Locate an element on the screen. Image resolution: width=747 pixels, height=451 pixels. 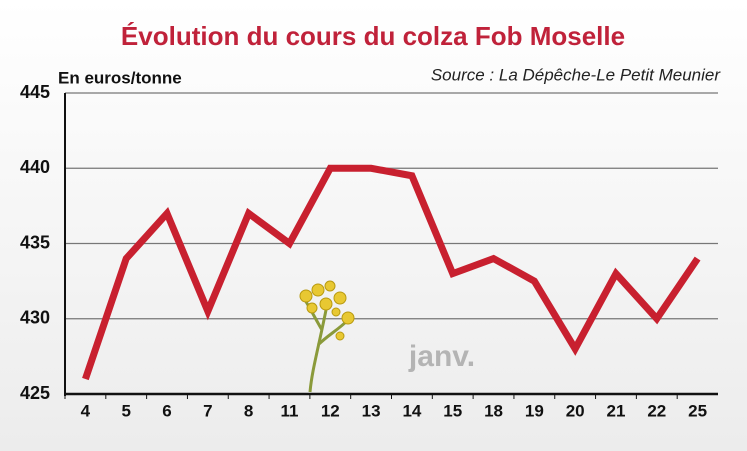
x-tick-label: 11 is located at coordinates (289, 410).